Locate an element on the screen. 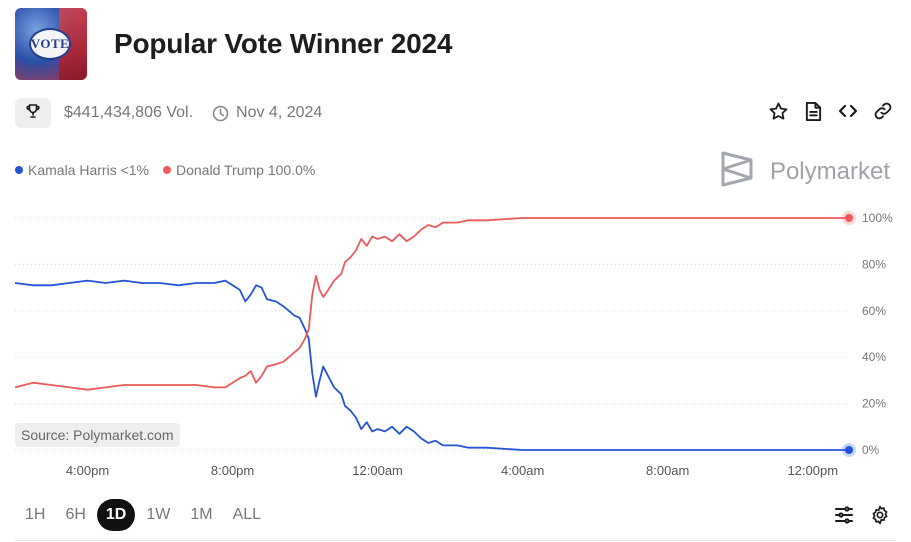  chart-settings is located at coordinates (862, 515).